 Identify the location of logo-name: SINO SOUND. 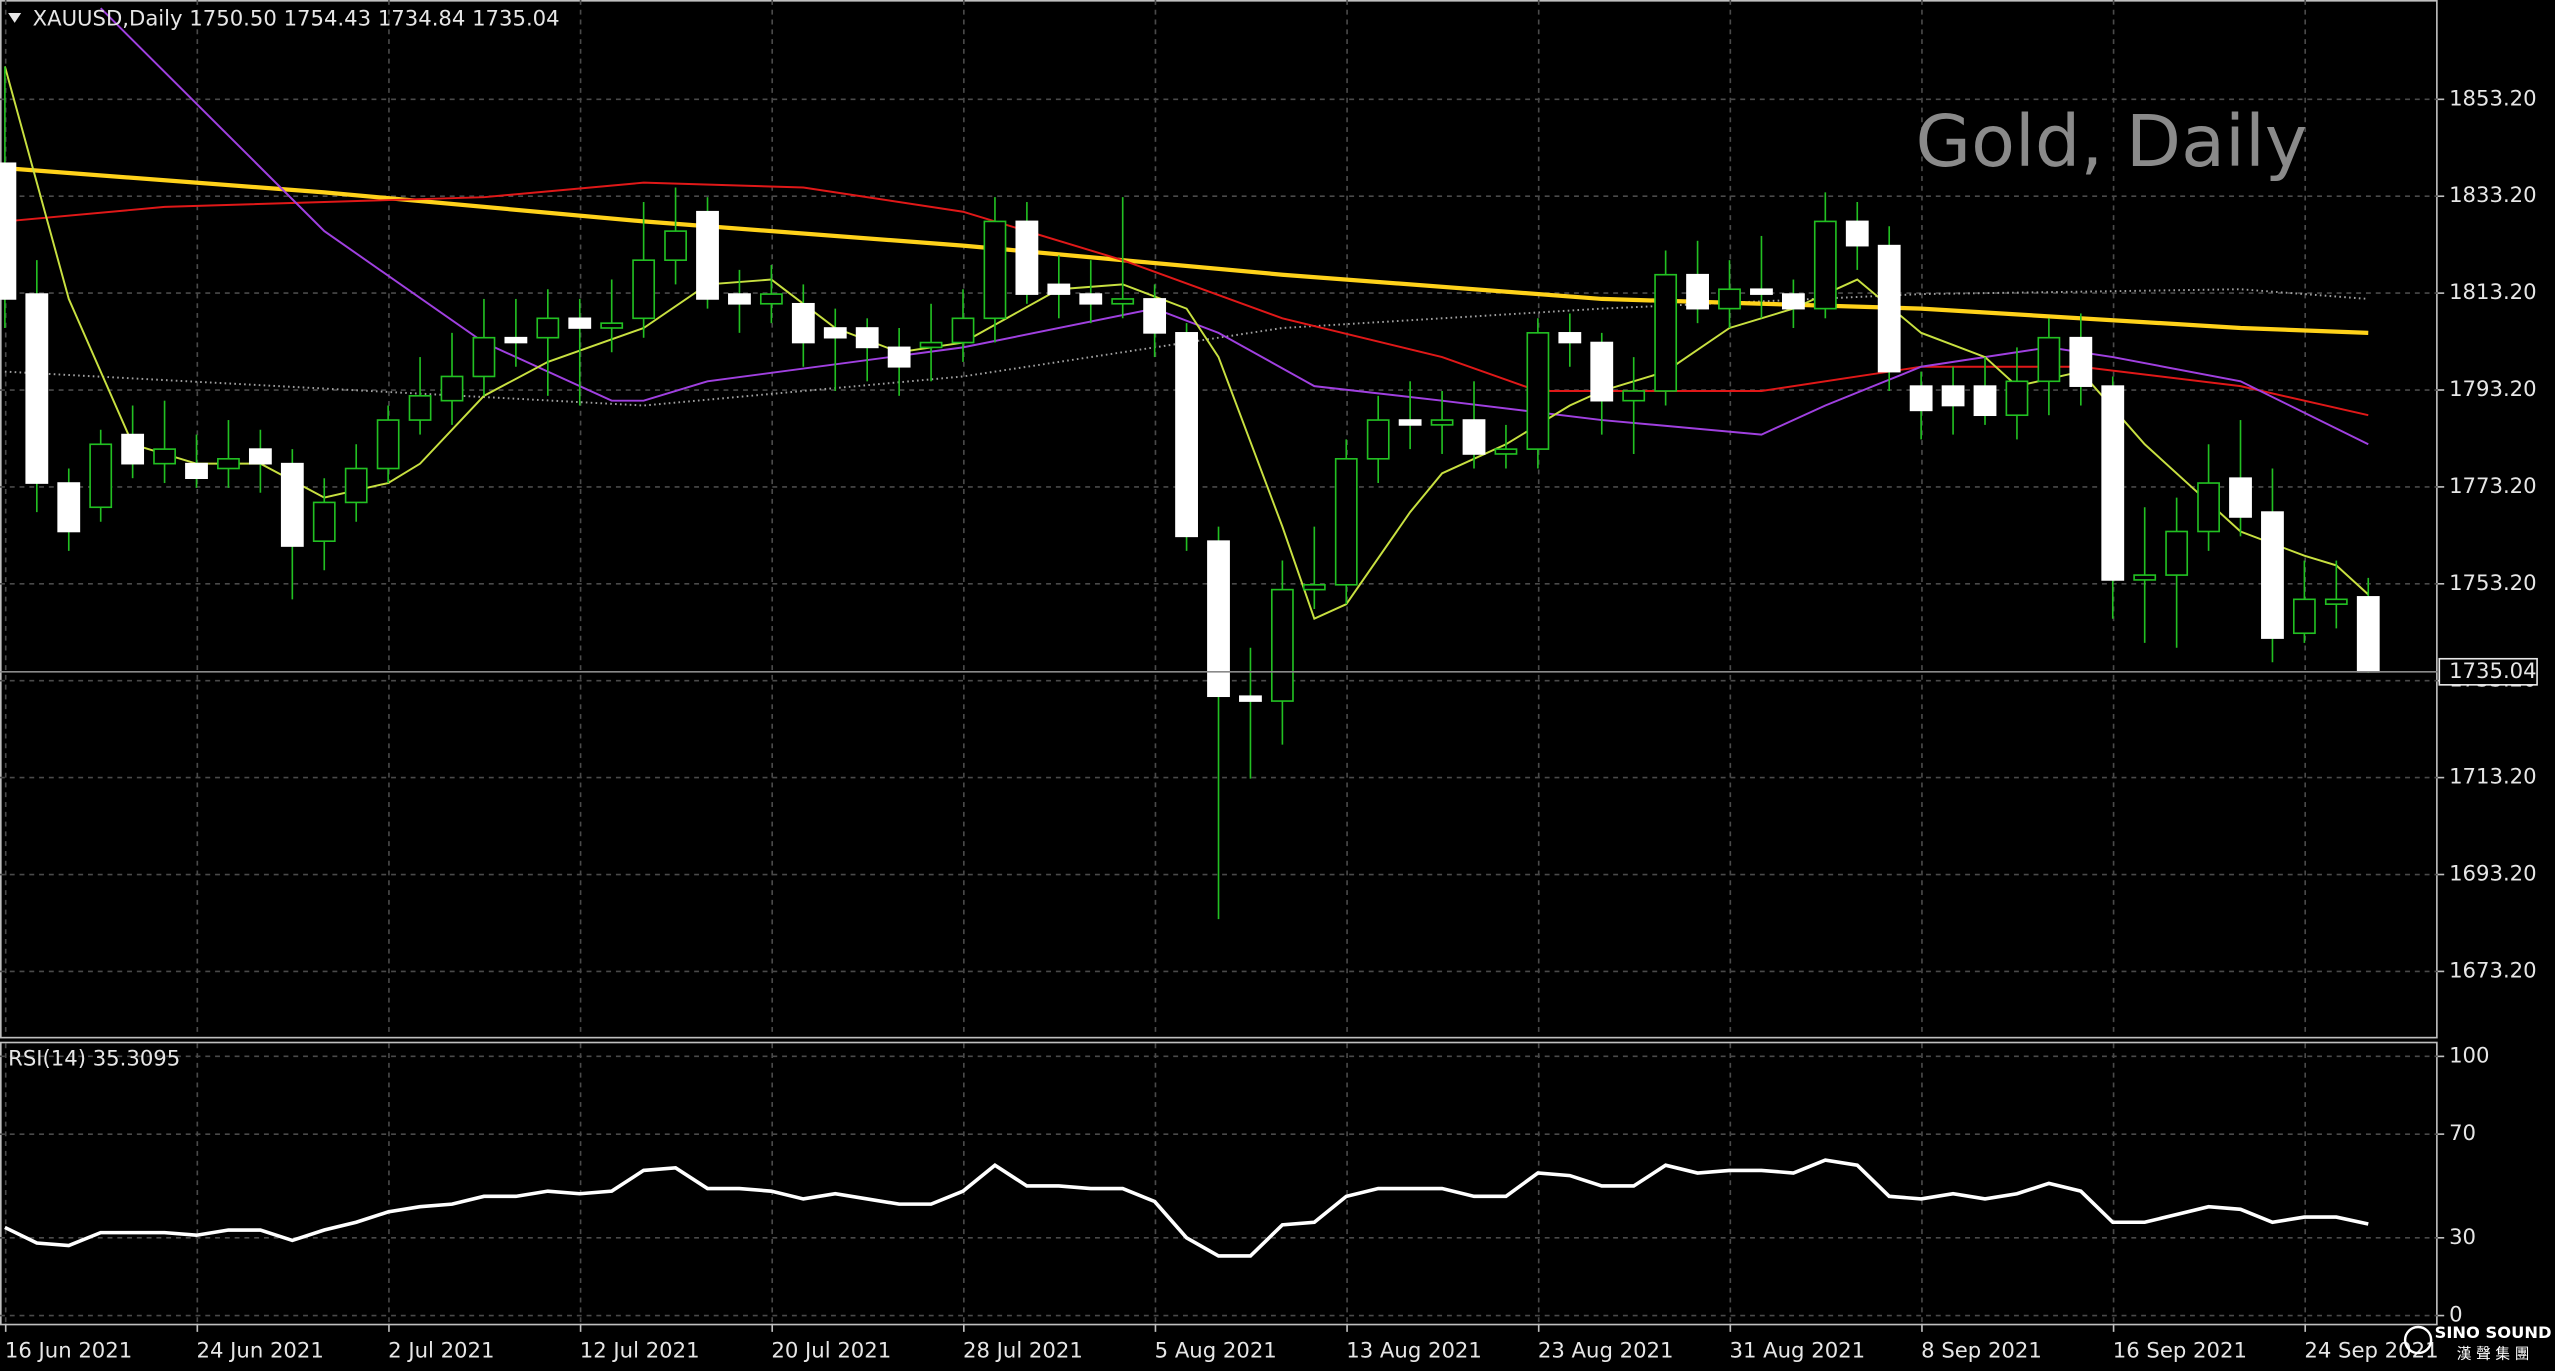
(2493, 1332).